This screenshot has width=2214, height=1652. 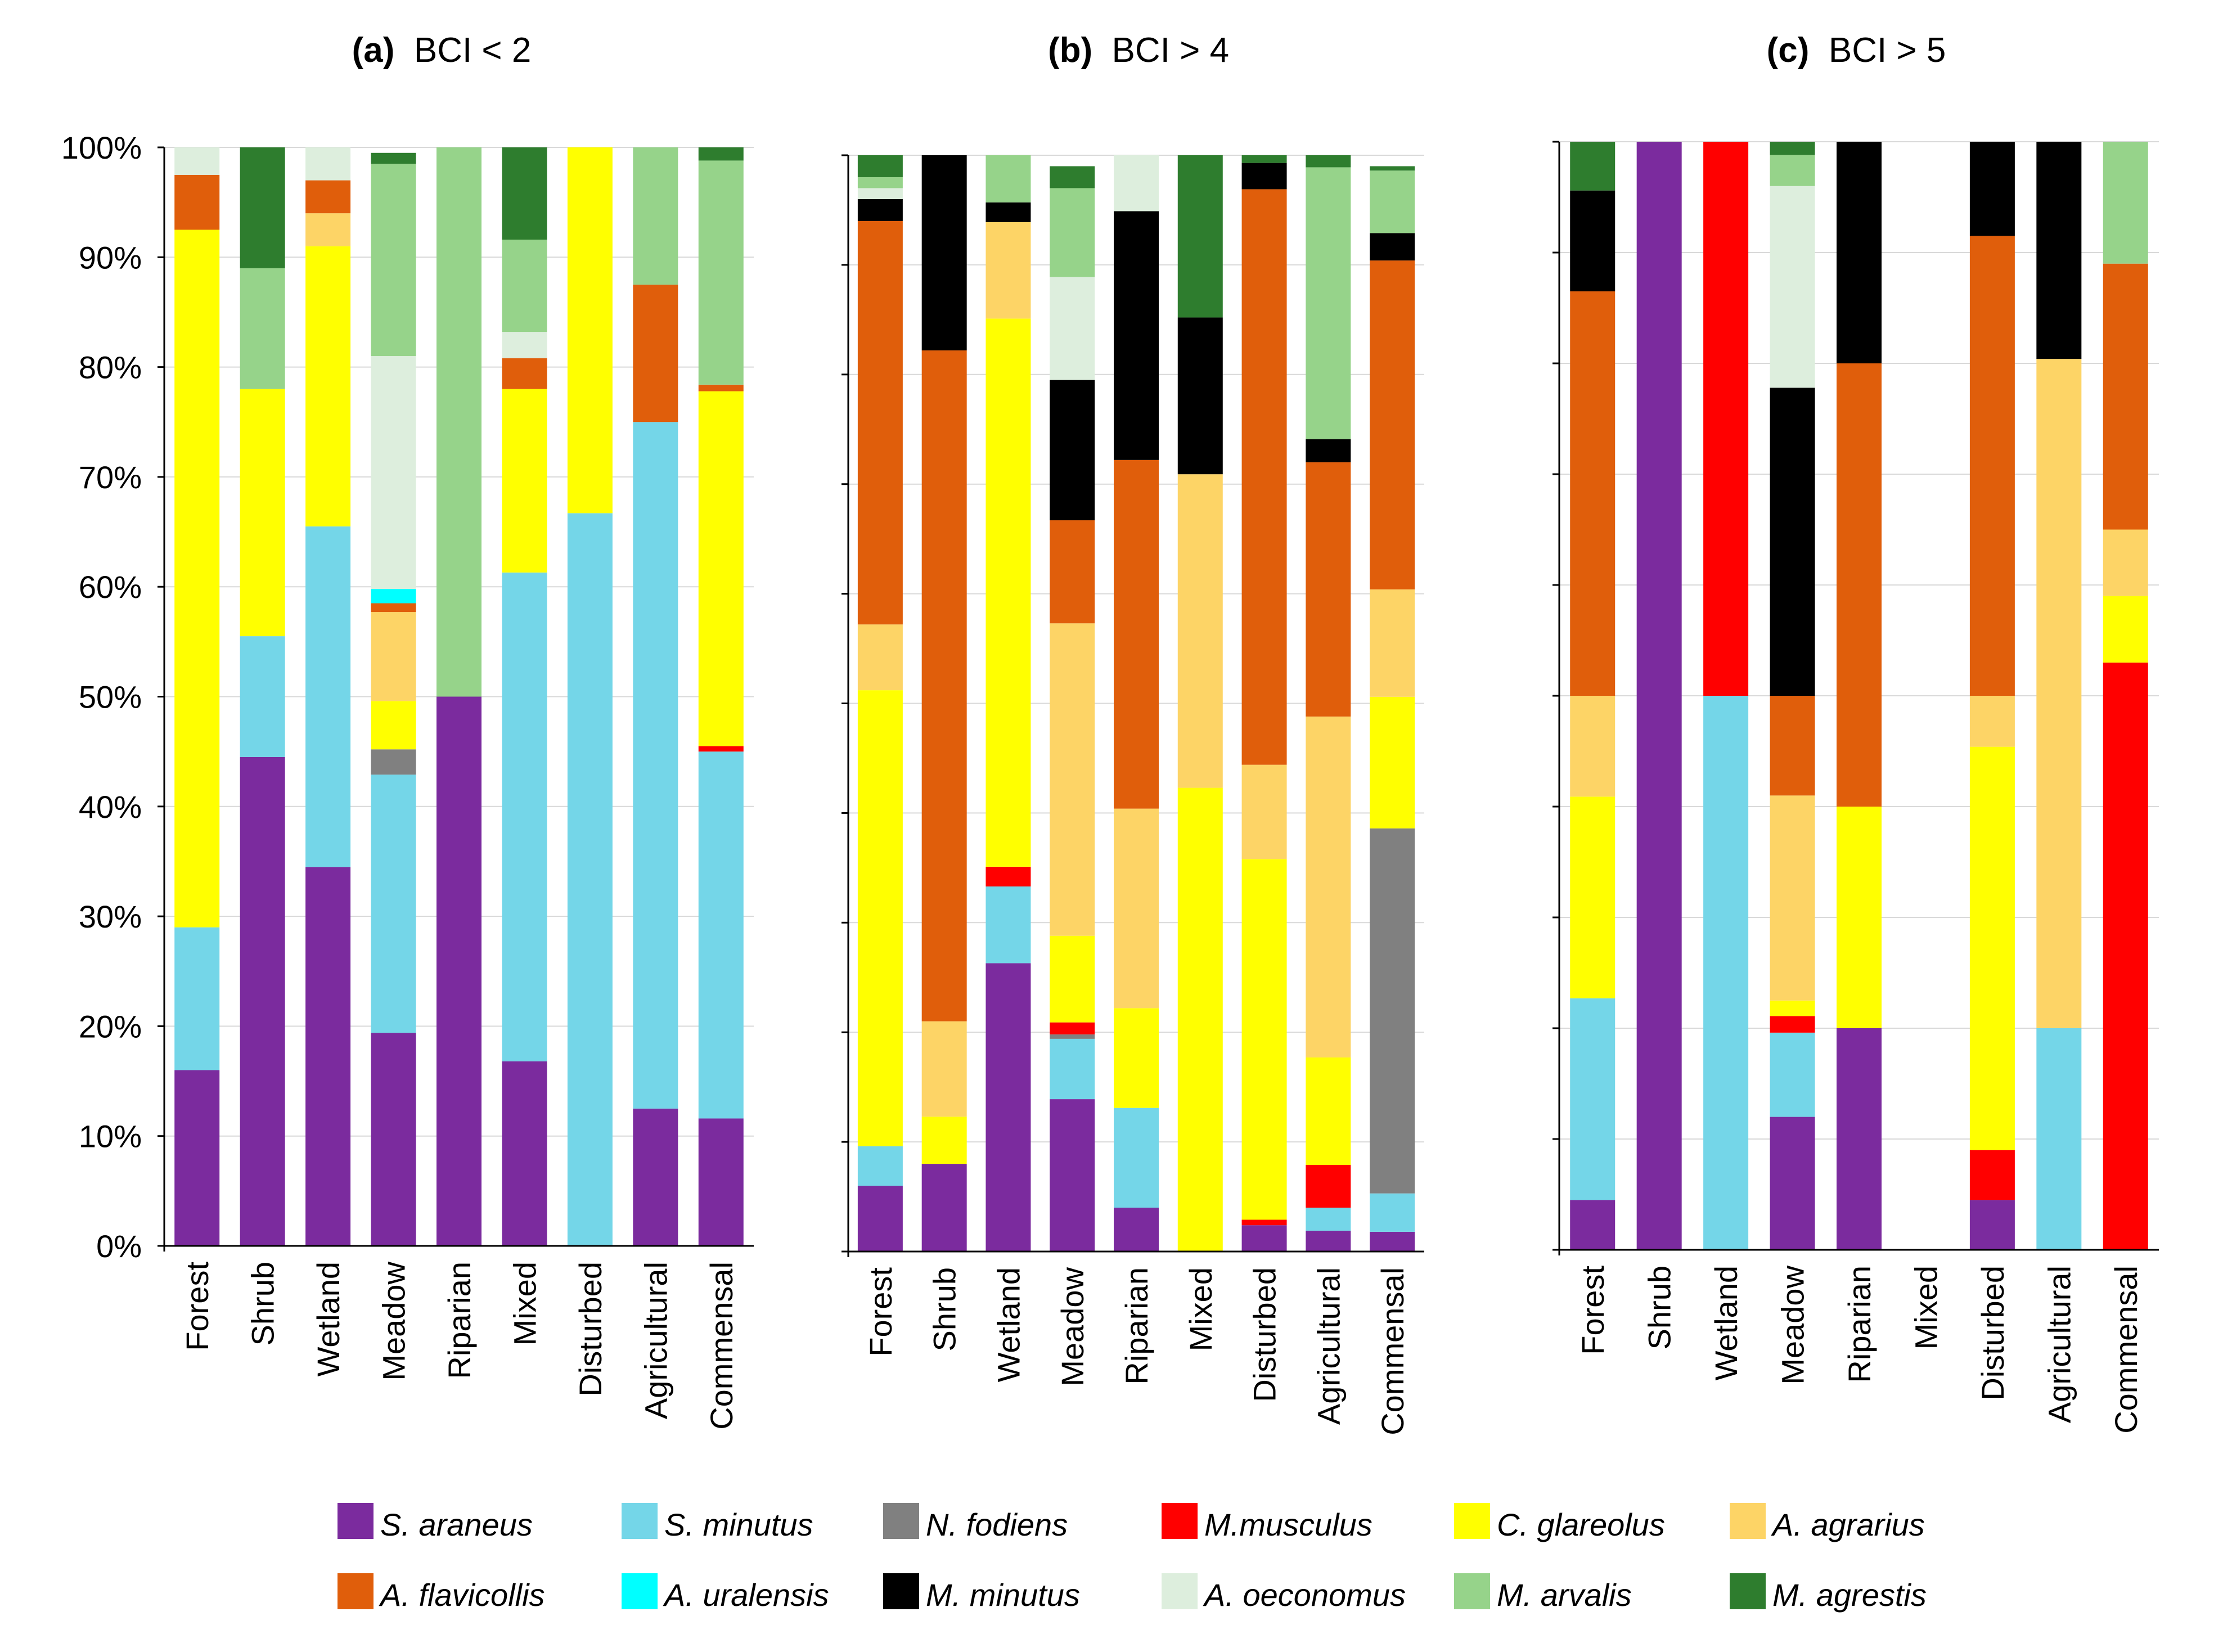 I want to click on bar-disturbed, so click(x=590, y=696).